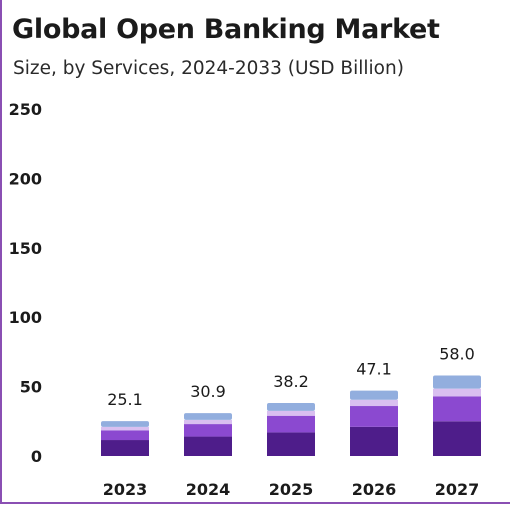 This screenshot has width=512, height=506. Describe the element at coordinates (25, 109) in the screenshot. I see `y-tick-label: 250` at that location.